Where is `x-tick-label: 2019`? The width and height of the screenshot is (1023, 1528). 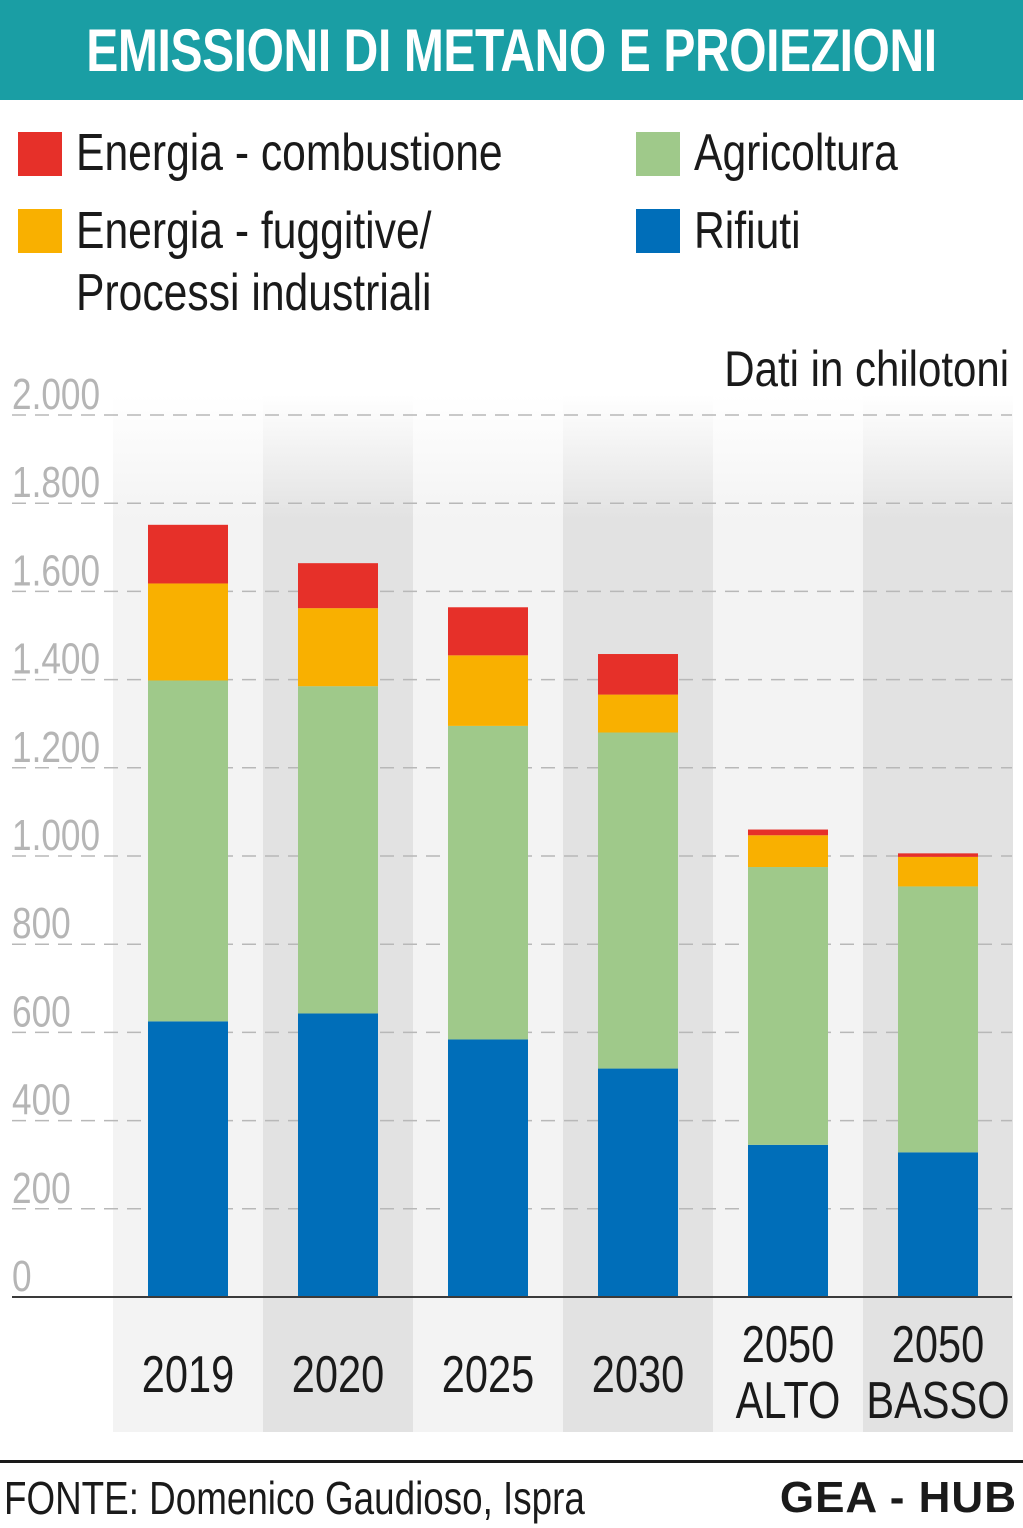 x-tick-label: 2019 is located at coordinates (188, 1374).